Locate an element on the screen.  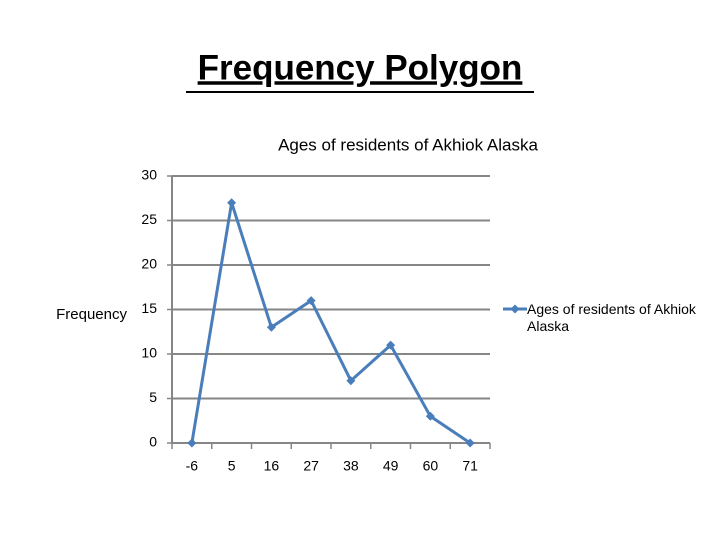
x-tick-label: 49 is located at coordinates (391, 466).